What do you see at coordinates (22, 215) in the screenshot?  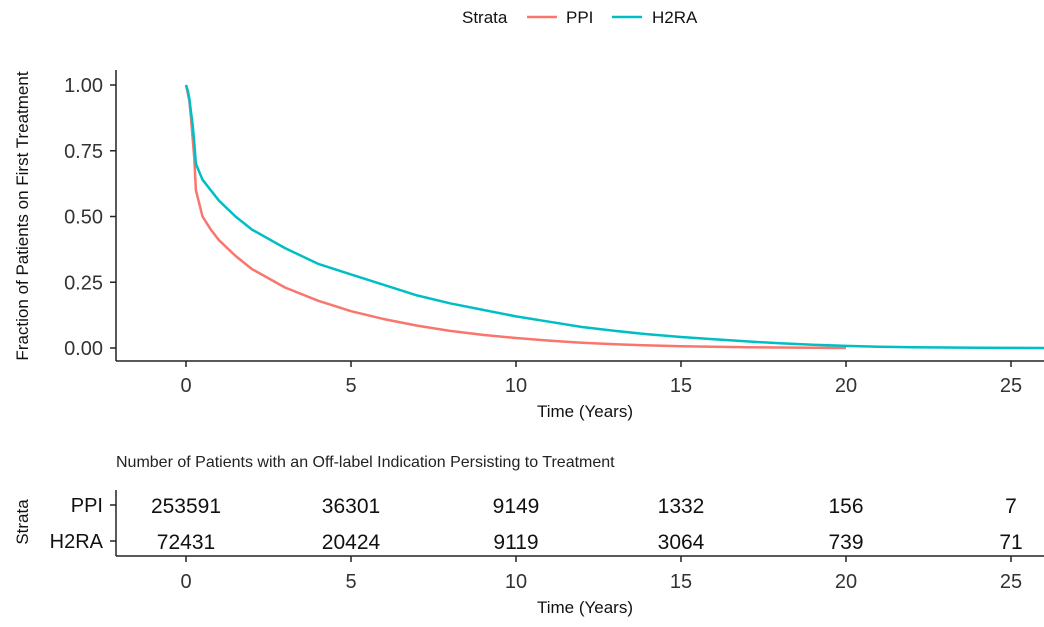 I see `y-axis-title: Fraction of Patients on First Treatment` at bounding box center [22, 215].